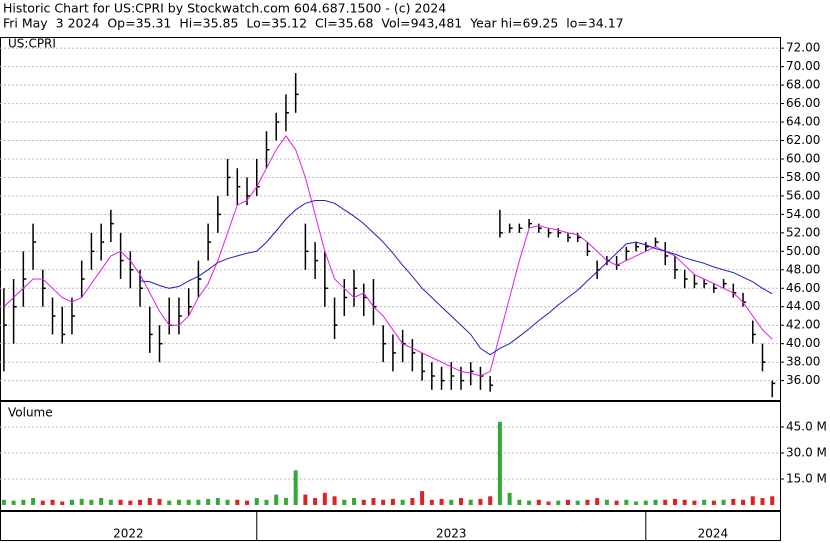 This screenshot has height=543, width=830. What do you see at coordinates (803, 48) in the screenshot?
I see `y-tick-label: 72.00` at bounding box center [803, 48].